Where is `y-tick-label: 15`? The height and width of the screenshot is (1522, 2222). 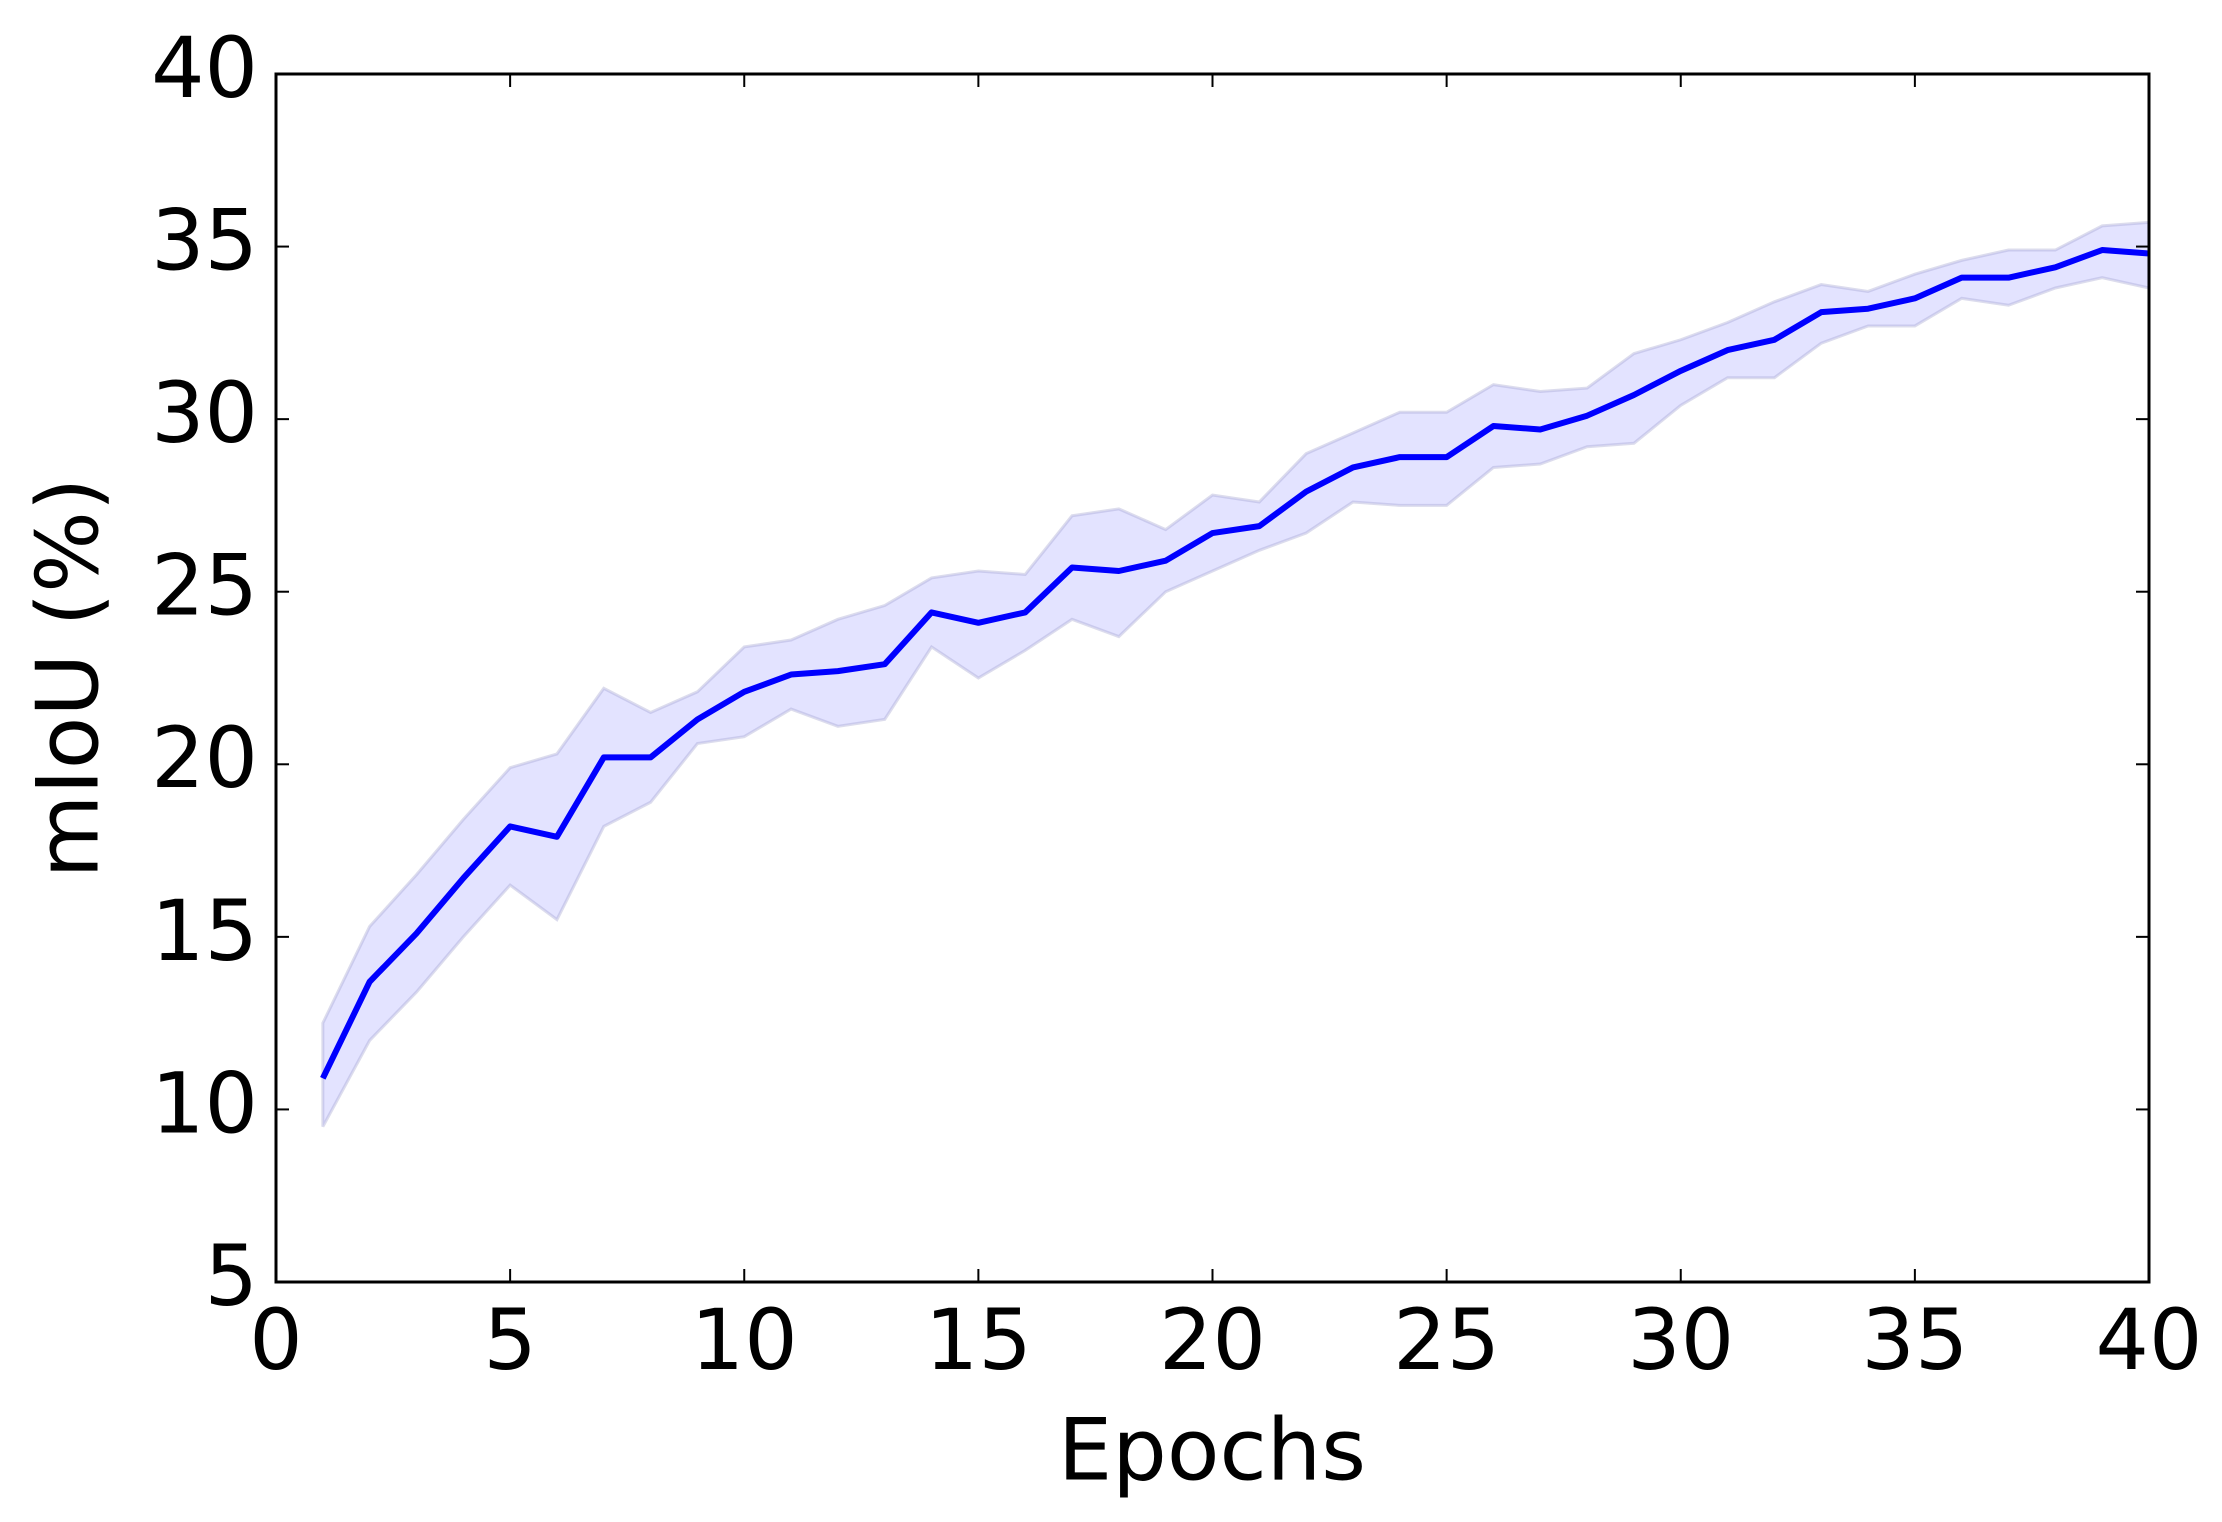
y-tick-label: 15 is located at coordinates (204, 931).